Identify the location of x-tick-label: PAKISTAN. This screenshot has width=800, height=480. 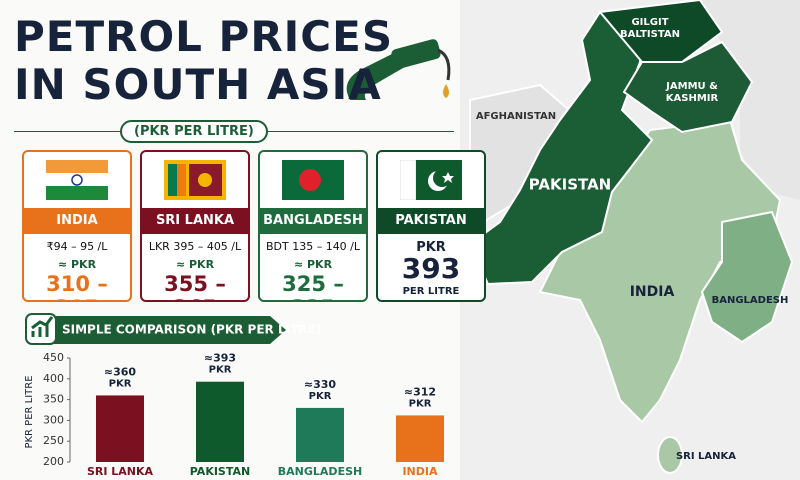
(220, 471).